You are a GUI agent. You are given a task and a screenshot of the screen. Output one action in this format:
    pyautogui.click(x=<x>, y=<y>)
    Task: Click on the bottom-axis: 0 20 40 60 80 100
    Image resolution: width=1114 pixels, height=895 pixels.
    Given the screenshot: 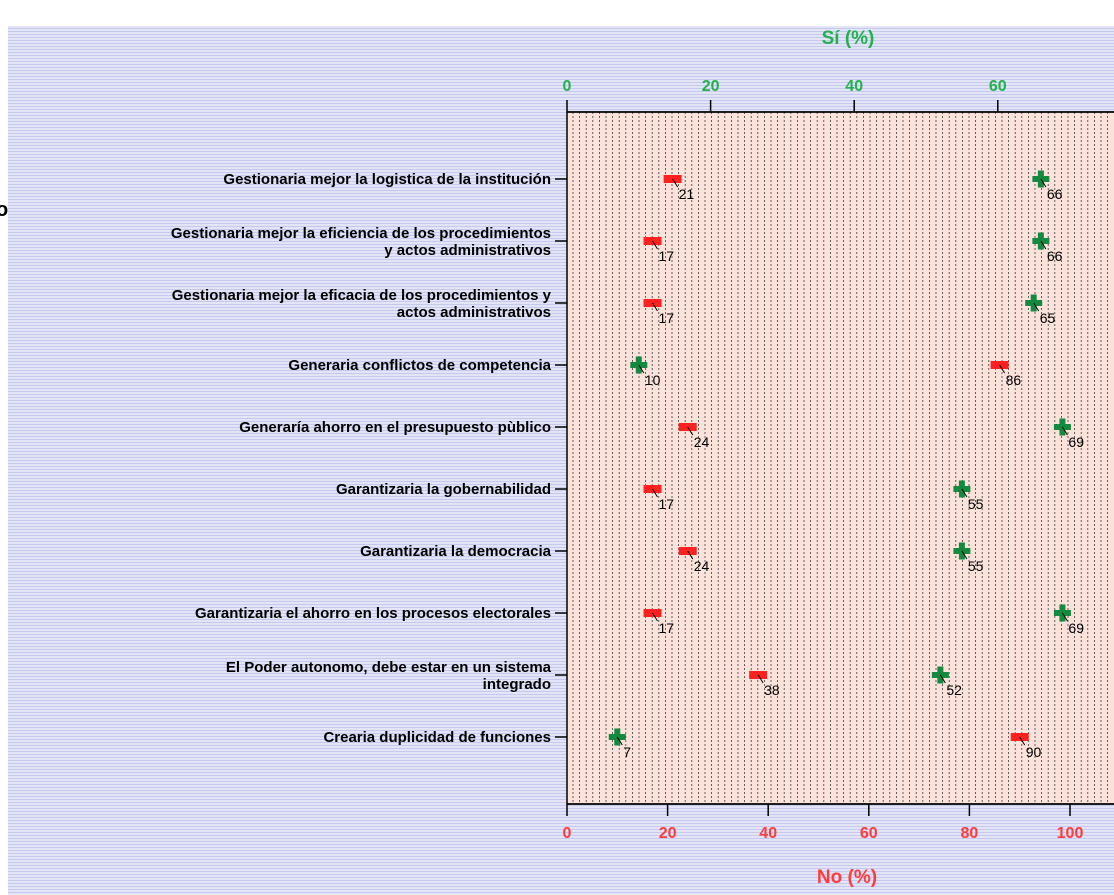 What is the action you would take?
    pyautogui.click(x=838, y=822)
    